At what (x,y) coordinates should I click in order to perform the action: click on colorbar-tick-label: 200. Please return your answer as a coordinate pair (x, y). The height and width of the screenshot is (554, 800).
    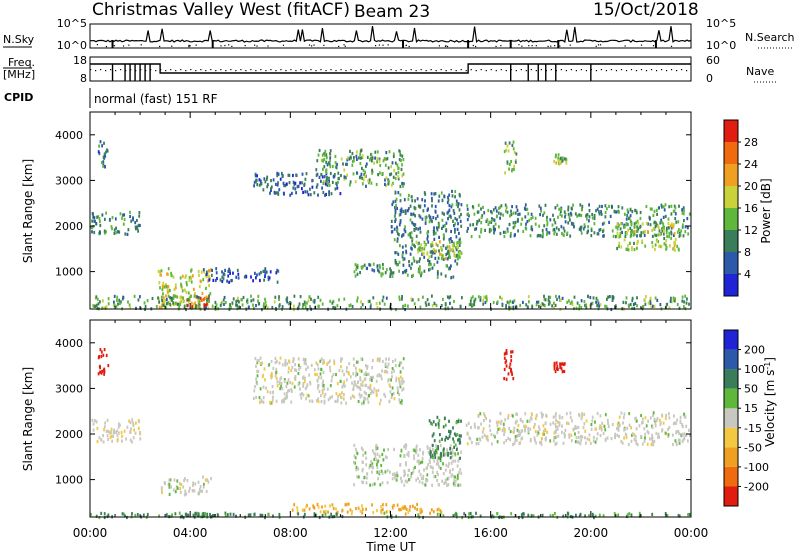
    Looking at the image, I should click on (754, 350).